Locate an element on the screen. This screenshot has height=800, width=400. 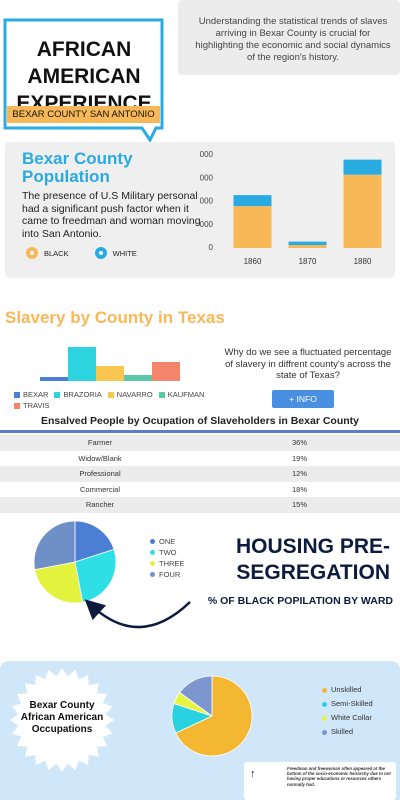
table-cell: Farmer is located at coordinates (100, 442).